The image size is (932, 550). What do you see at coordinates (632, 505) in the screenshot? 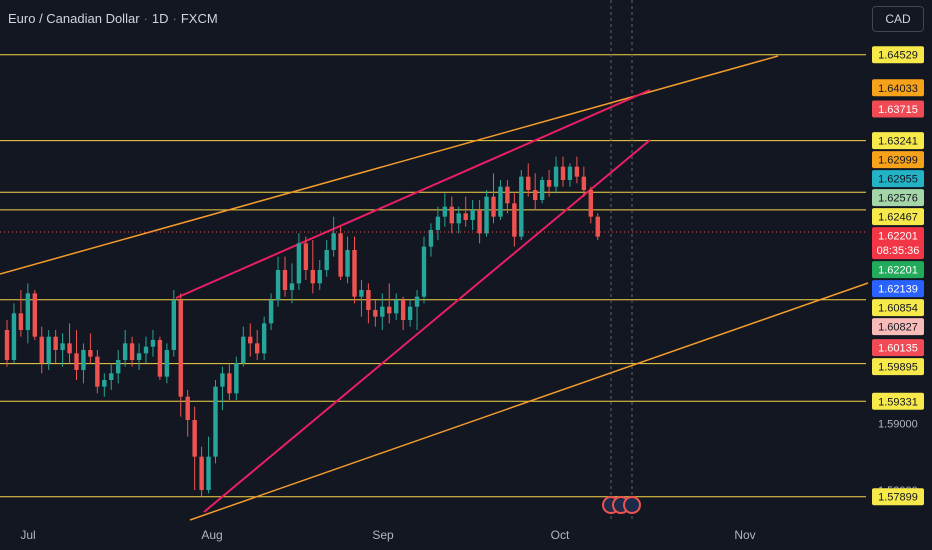
I see `event-marker-icon` at bounding box center [632, 505].